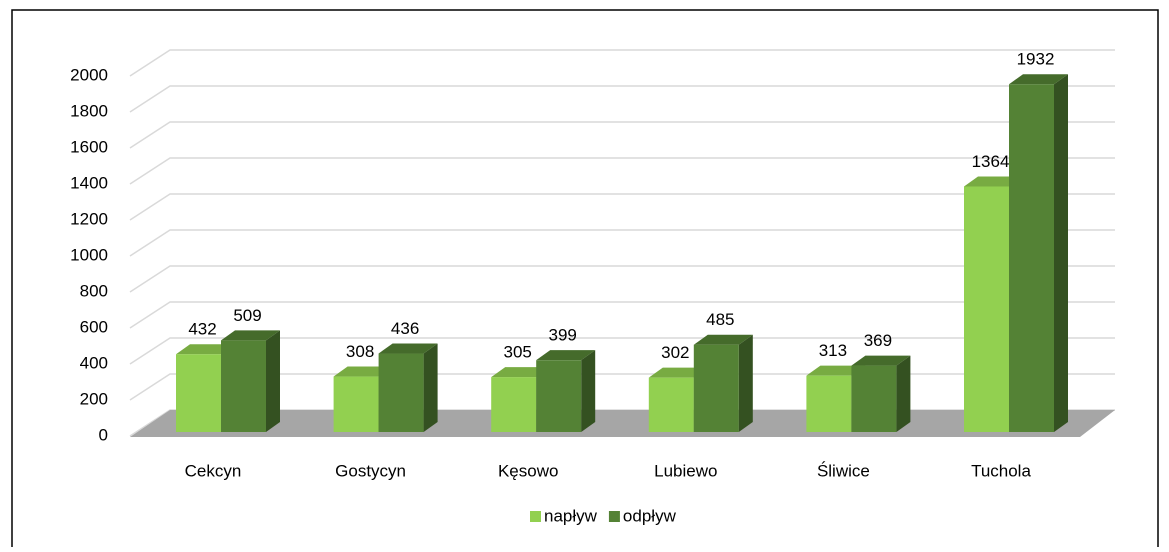  What do you see at coordinates (89, 110) in the screenshot?
I see `y-tick-label: 1800` at bounding box center [89, 110].